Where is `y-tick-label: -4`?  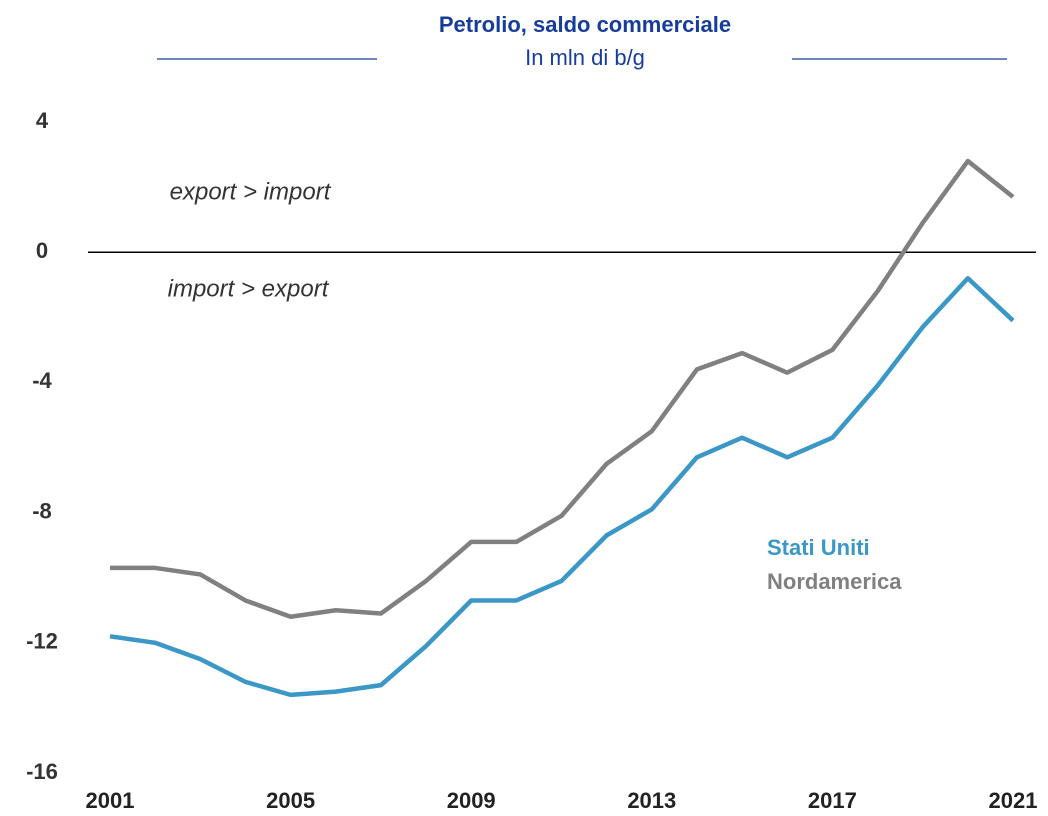 y-tick-label: -4 is located at coordinates (42, 380).